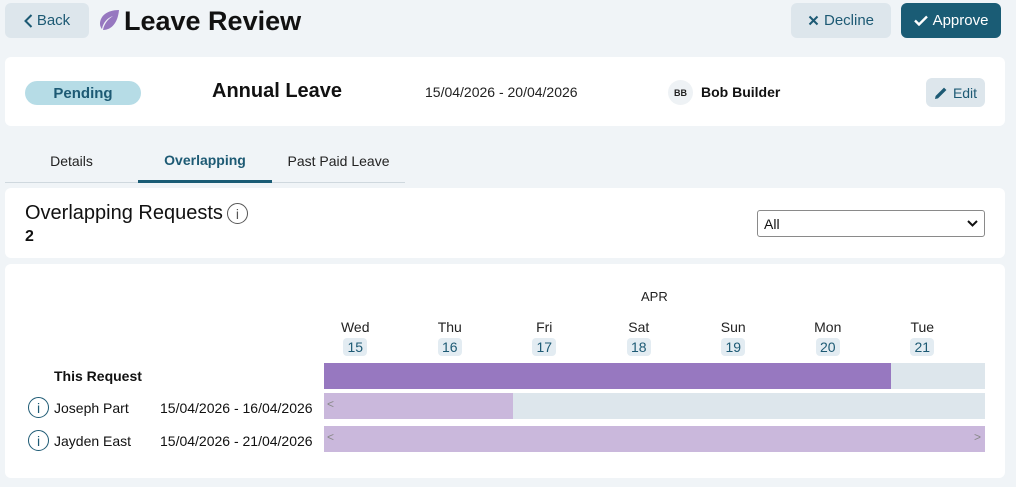  I want to click on day-name: Tue, so click(922, 327).